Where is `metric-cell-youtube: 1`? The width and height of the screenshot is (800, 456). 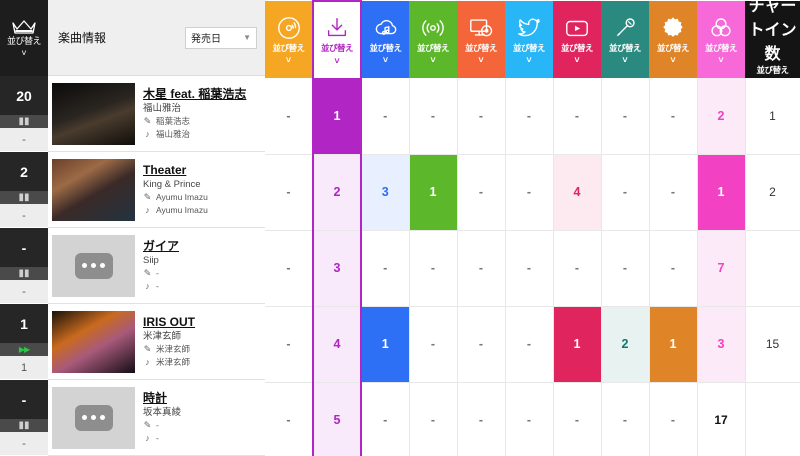 metric-cell-youtube: 1 is located at coordinates (577, 344).